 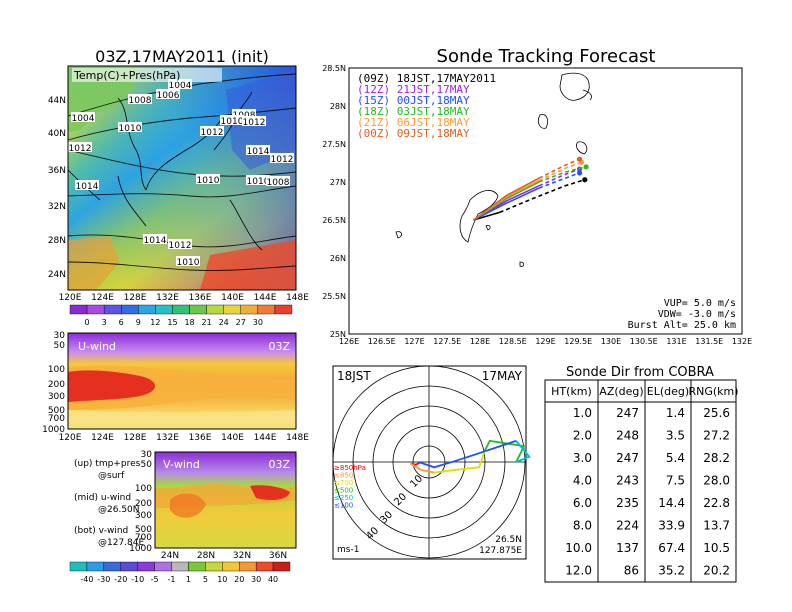 I want to click on track-endpoint, so click(x=586, y=167).